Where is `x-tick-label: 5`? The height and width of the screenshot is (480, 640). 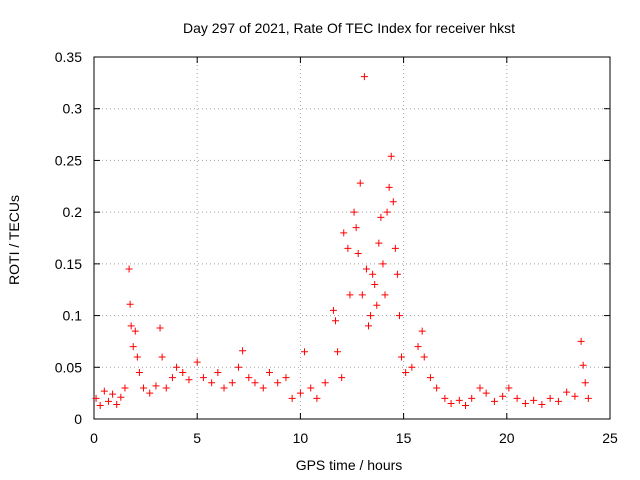
x-tick-label: 5 is located at coordinates (197, 438).